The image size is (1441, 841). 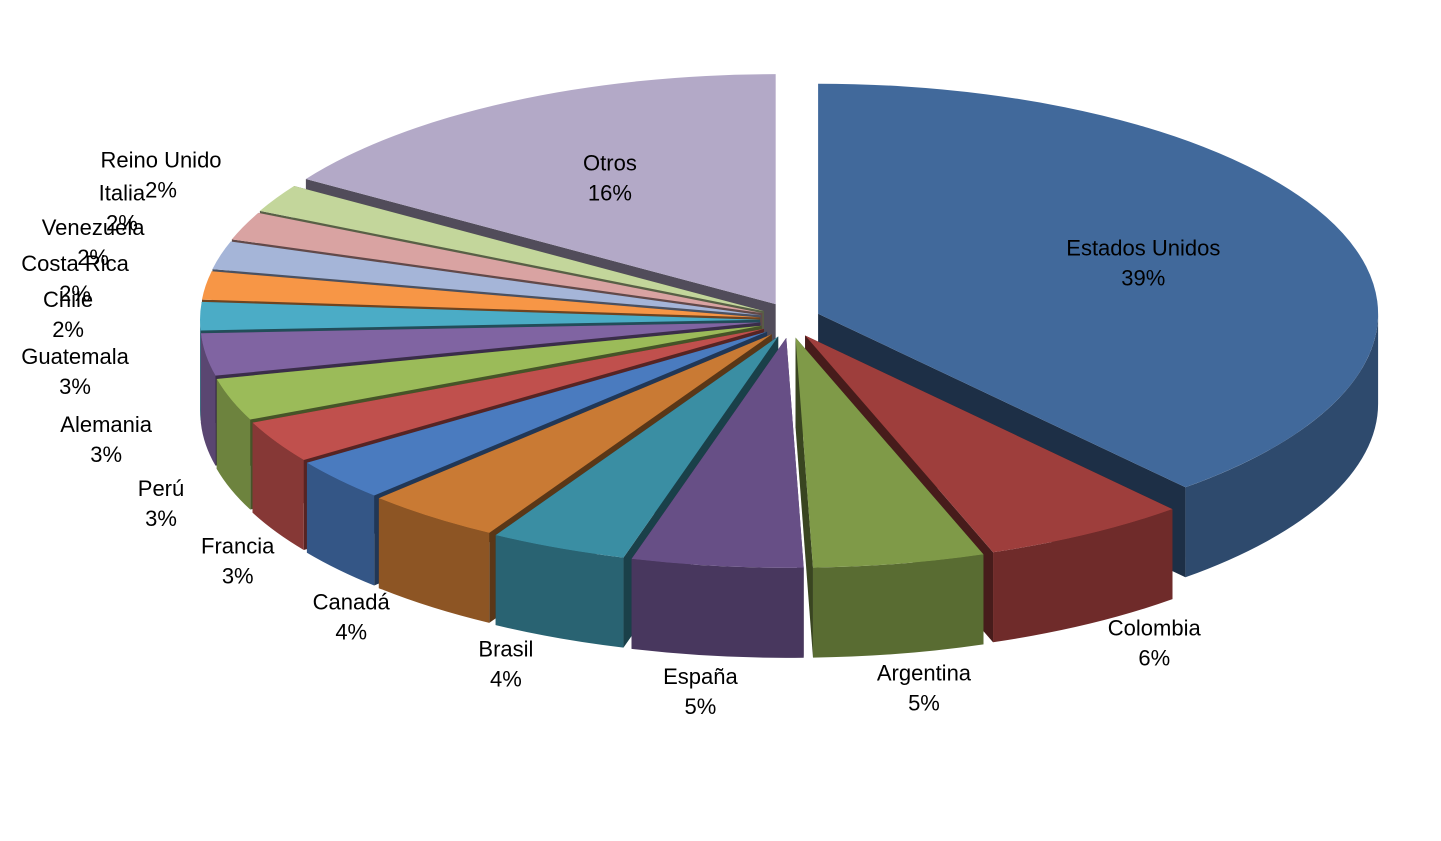 I want to click on data-label-name: Colombia, so click(x=1155, y=628).